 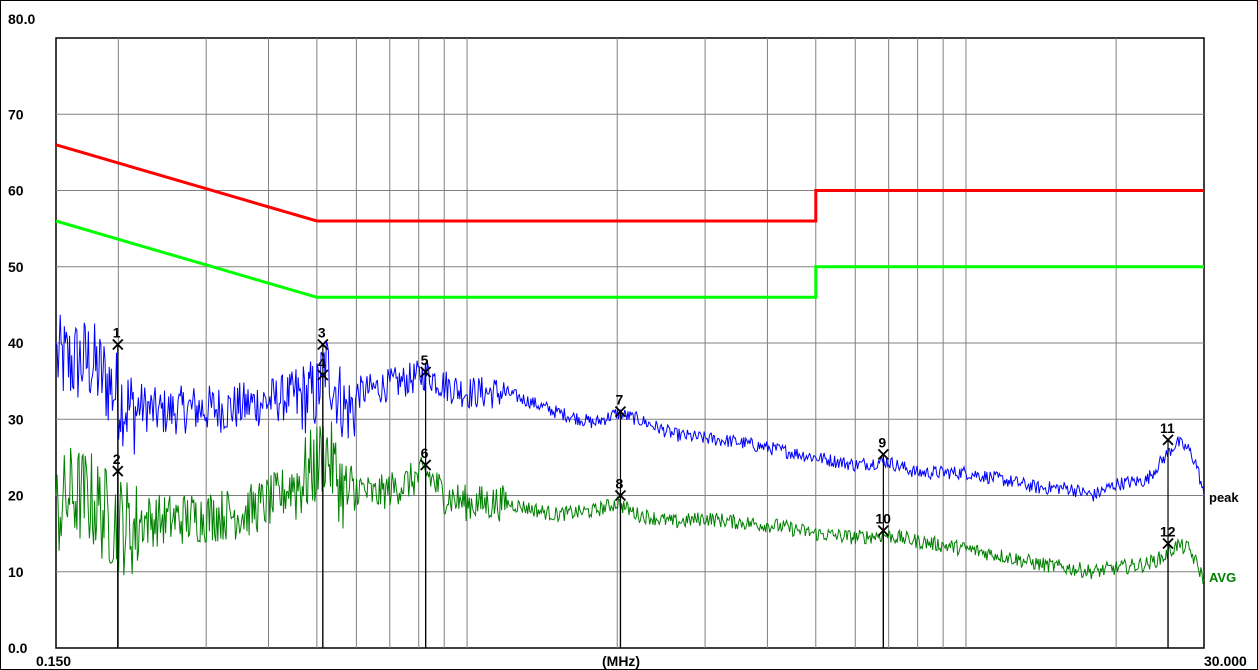 I want to click on marker-label: 1, so click(x=117, y=333).